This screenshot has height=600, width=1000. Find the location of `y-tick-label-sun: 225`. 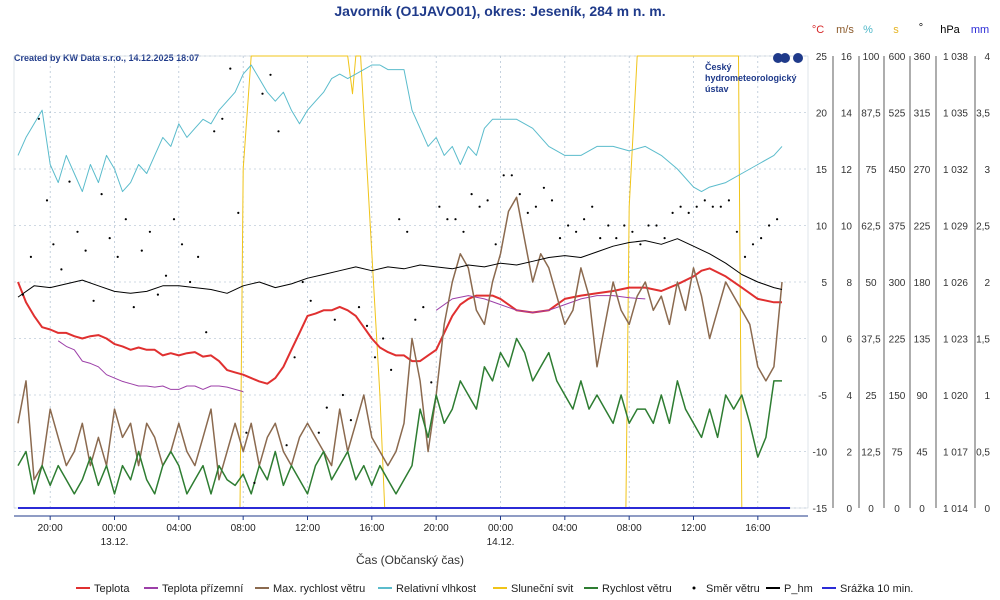

y-tick-label-sun: 225 is located at coordinates (897, 340).